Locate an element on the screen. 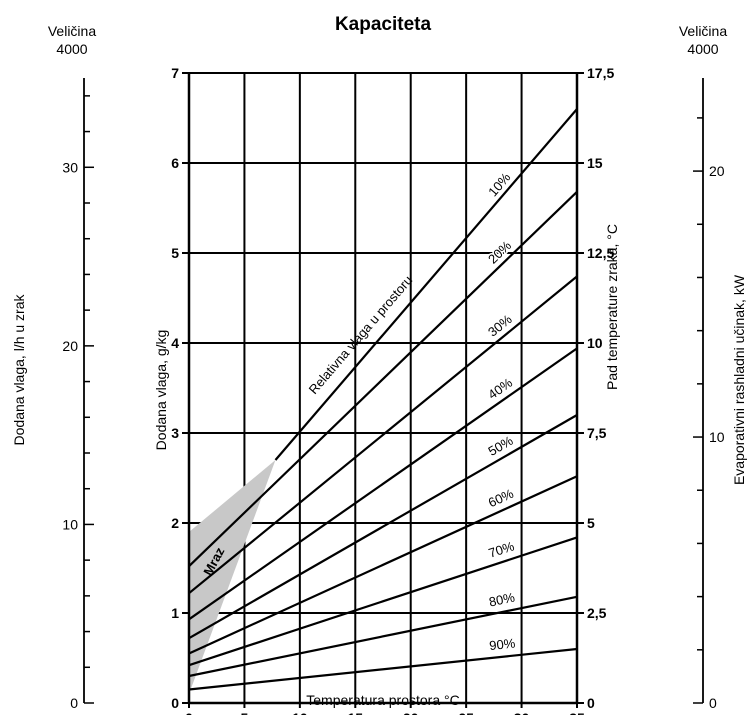 The image size is (753, 715). left-outer-axis-label: Dodana vlaga, l/h u zrak is located at coordinates (19, 370).